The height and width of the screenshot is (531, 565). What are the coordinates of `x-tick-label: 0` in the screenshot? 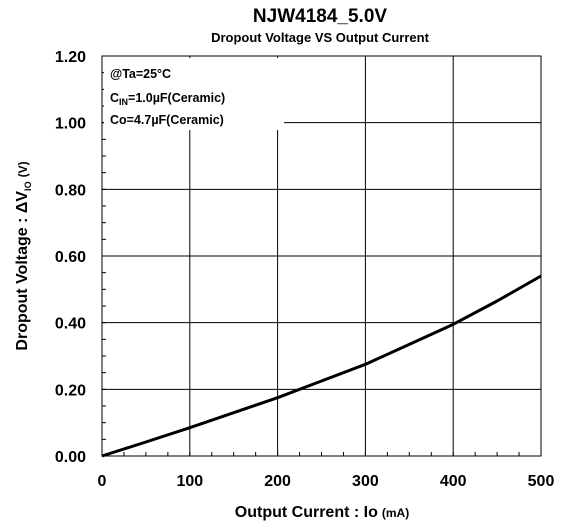 It's located at (102, 481).